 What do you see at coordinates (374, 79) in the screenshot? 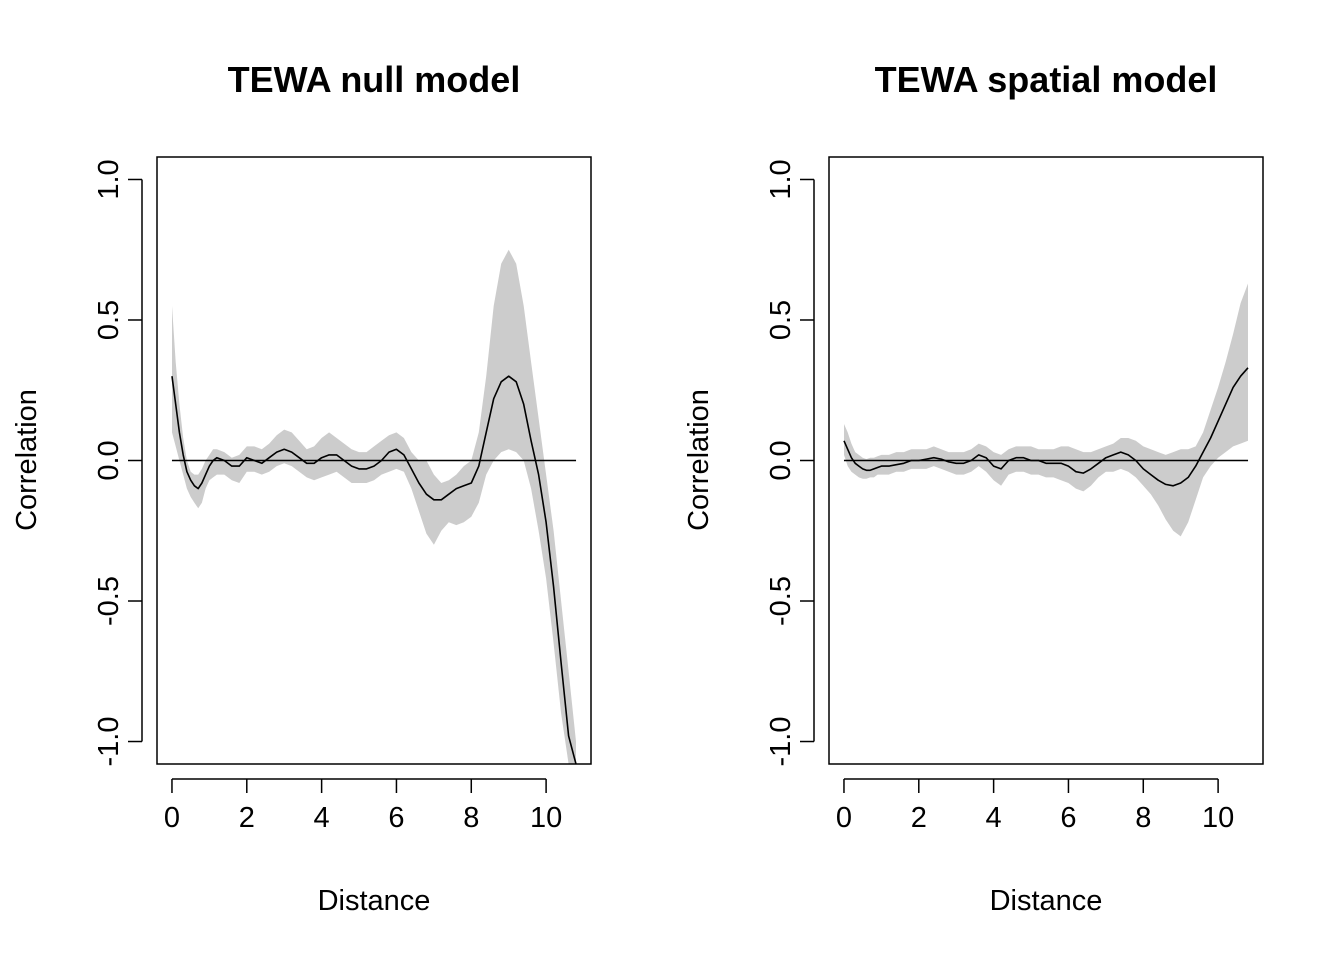
I see `chart-title: TEWA null model` at bounding box center [374, 79].